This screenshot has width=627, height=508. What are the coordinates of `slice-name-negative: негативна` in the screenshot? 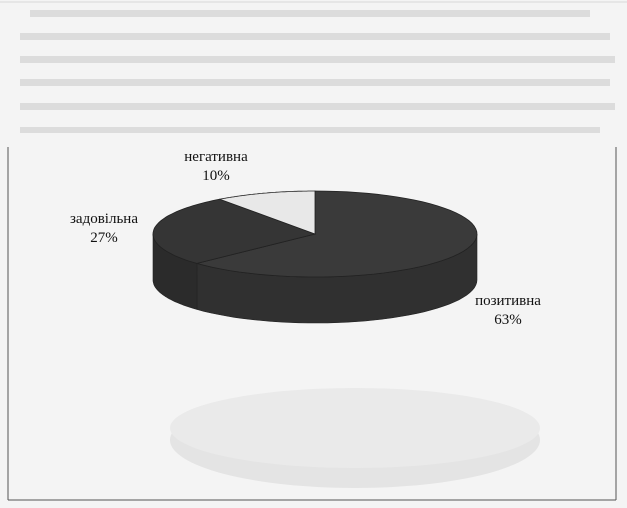 It's located at (216, 157).